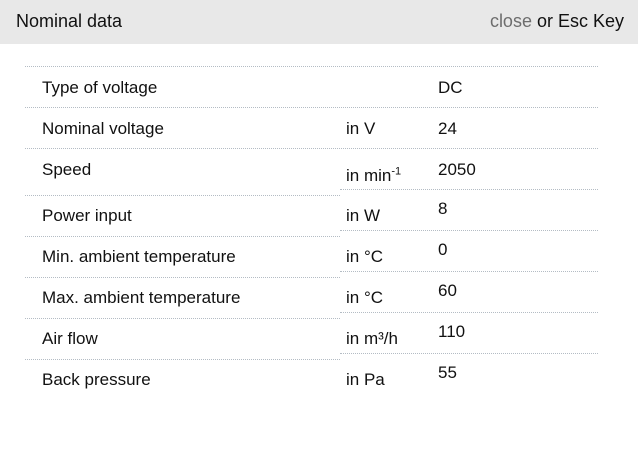  Describe the element at coordinates (363, 215) in the screenshot. I see `row-unit: in W` at that location.